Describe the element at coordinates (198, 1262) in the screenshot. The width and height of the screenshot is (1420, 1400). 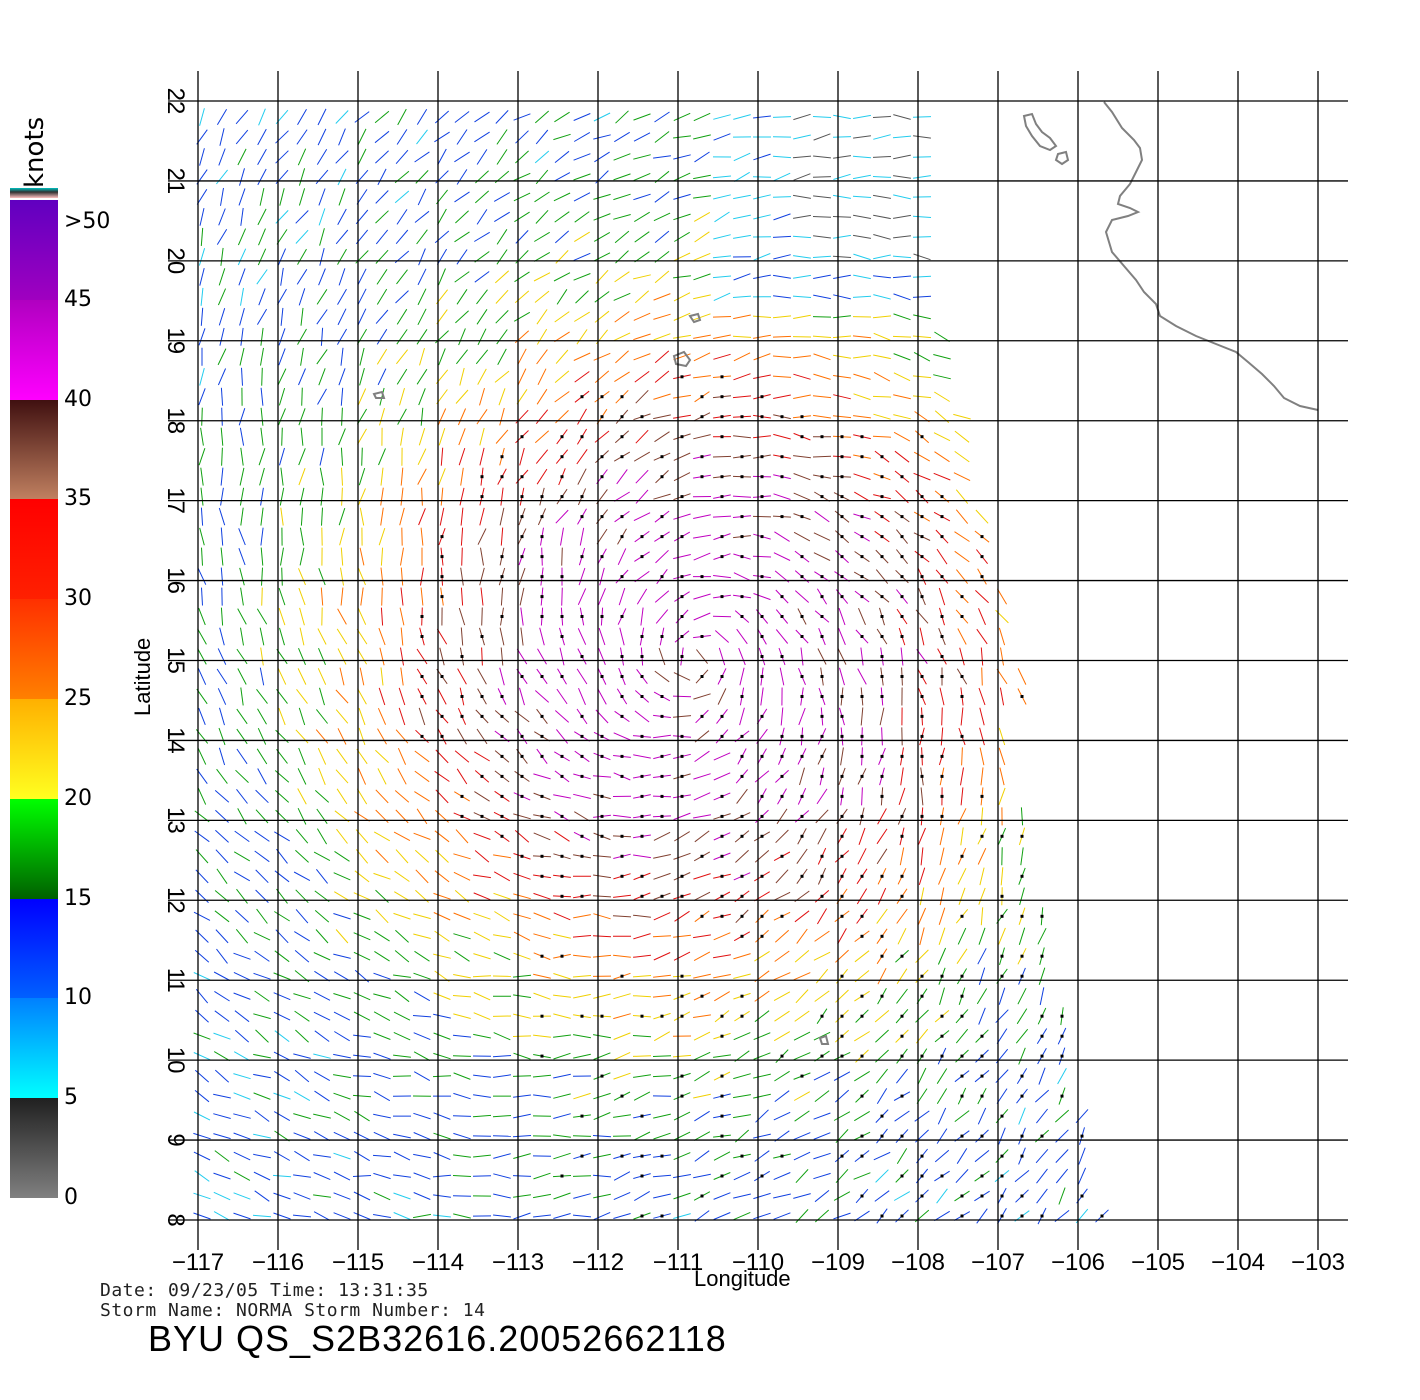
I see `lon-tick-label: −117` at that location.